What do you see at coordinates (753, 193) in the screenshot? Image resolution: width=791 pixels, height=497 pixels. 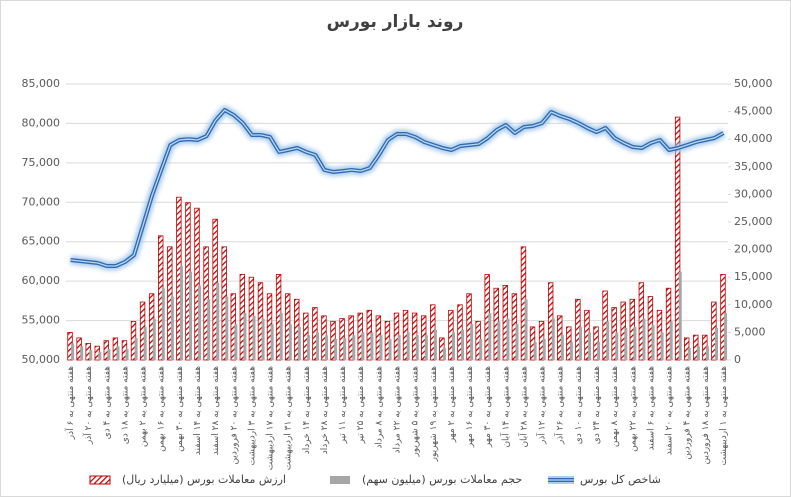 I see `y2-tick-label: 30,000` at bounding box center [753, 193].